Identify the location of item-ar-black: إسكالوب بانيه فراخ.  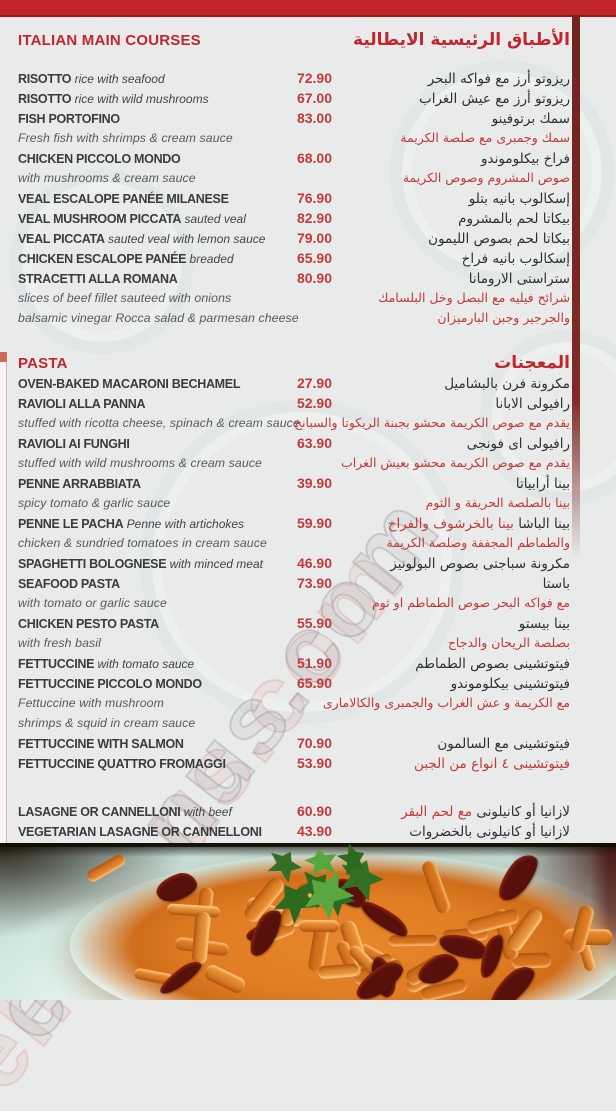
(515, 259).